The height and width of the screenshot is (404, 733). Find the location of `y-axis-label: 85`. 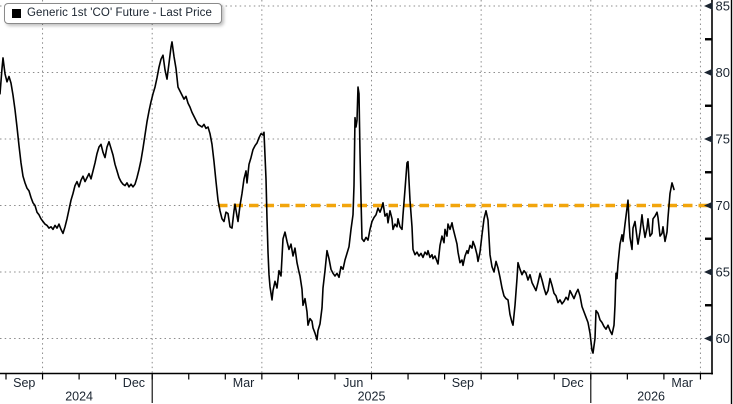

y-axis-label: 85 is located at coordinates (723, 7).